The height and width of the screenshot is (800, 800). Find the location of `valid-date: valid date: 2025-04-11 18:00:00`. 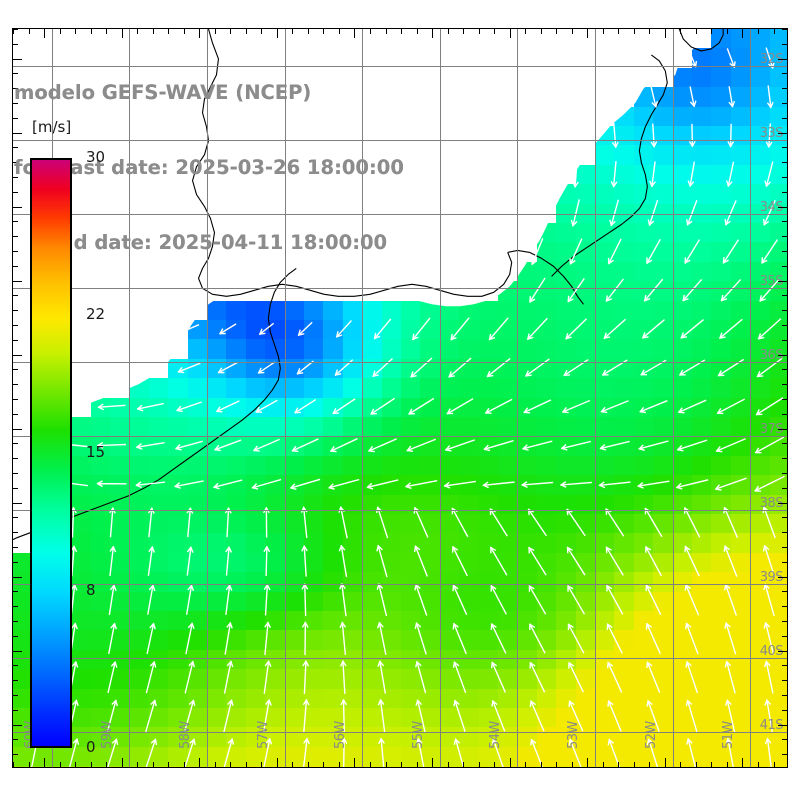

valid-date: valid date: 2025-04-11 18:00:00 is located at coordinates (201, 242).